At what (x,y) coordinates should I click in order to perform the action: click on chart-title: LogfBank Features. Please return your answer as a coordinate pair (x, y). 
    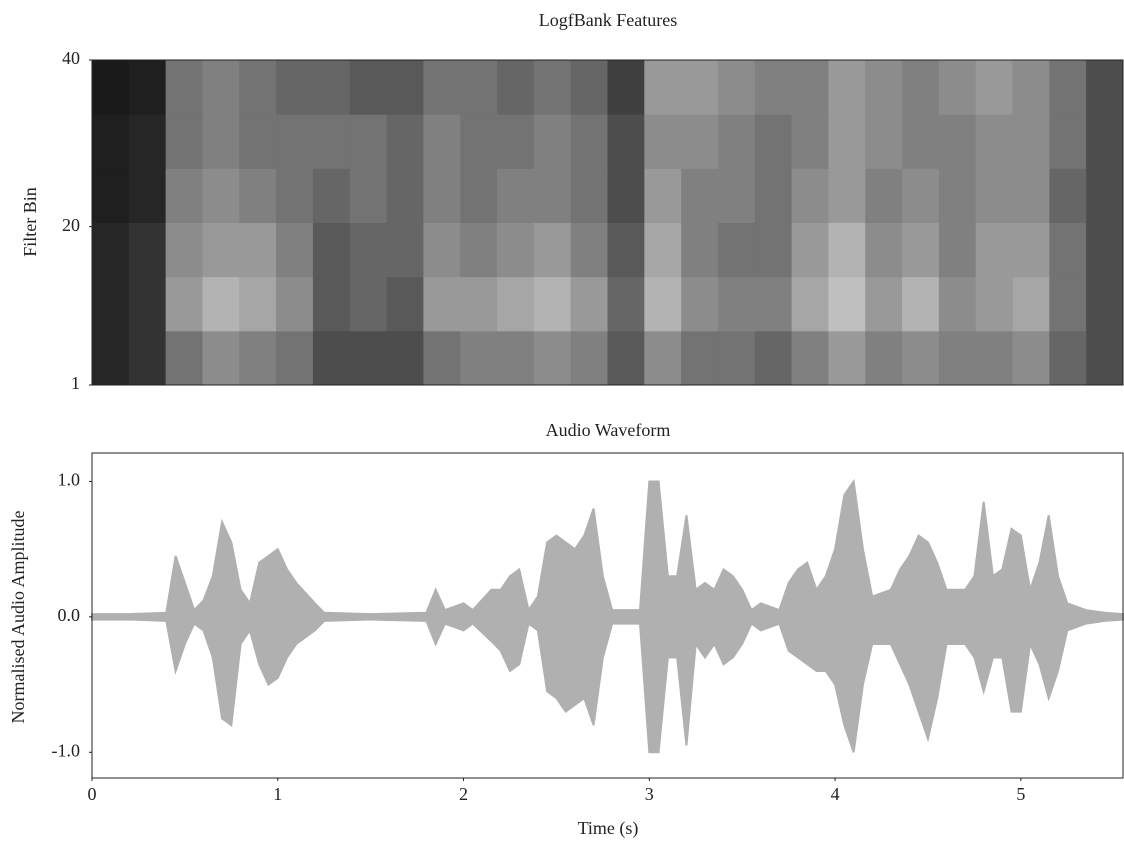
    Looking at the image, I should click on (608, 20).